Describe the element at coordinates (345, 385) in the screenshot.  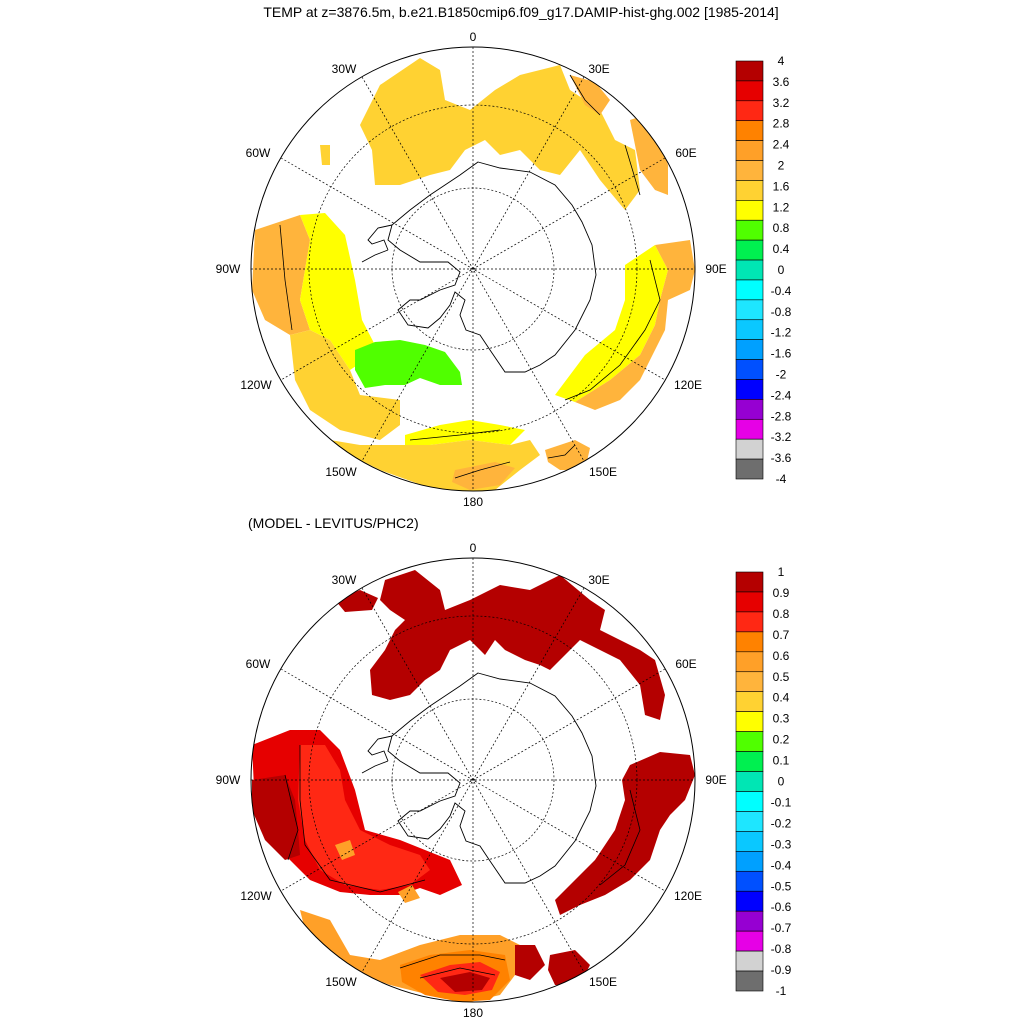
I see `region-east-pacific-outer` at that location.